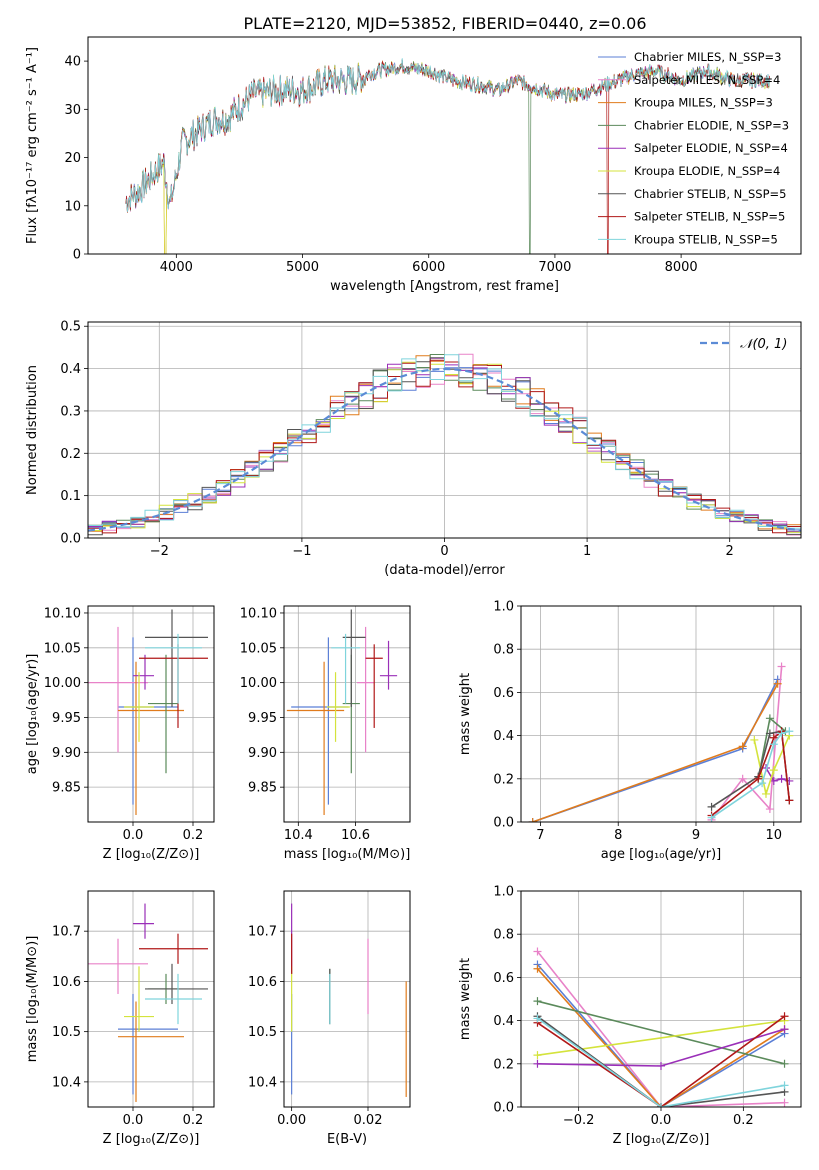  Describe the element at coordinates (72, 62) in the screenshot. I see `y-tick-label: 40` at that location.